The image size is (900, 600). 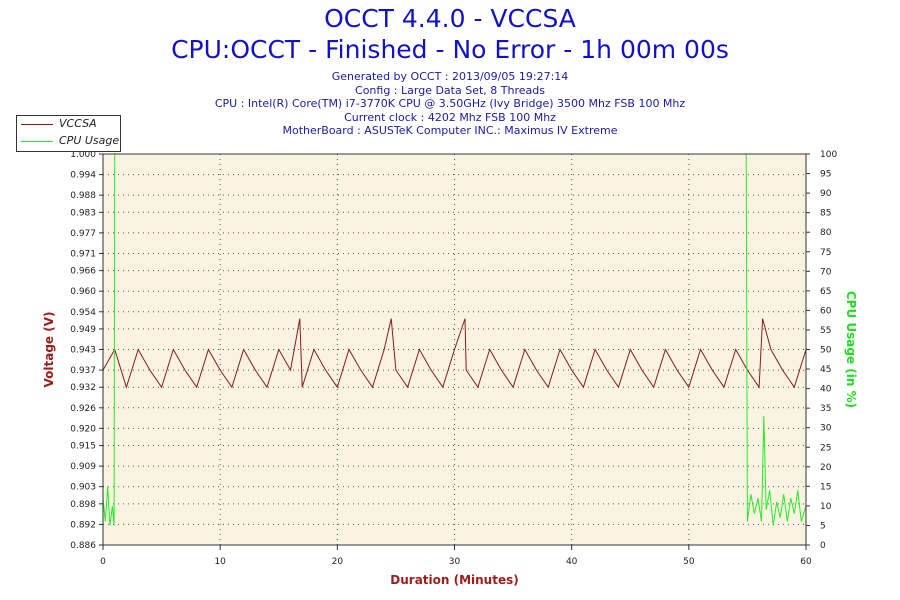 What do you see at coordinates (689, 562) in the screenshot?
I see `x-tick-label: 50` at bounding box center [689, 562].